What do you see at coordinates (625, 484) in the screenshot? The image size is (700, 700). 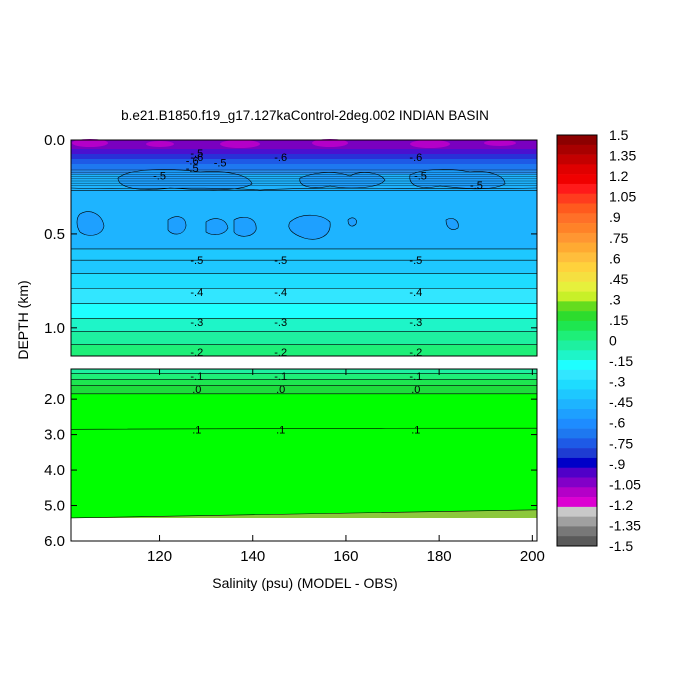 I see `colorbar-tick-label: -1.05` at bounding box center [625, 484].